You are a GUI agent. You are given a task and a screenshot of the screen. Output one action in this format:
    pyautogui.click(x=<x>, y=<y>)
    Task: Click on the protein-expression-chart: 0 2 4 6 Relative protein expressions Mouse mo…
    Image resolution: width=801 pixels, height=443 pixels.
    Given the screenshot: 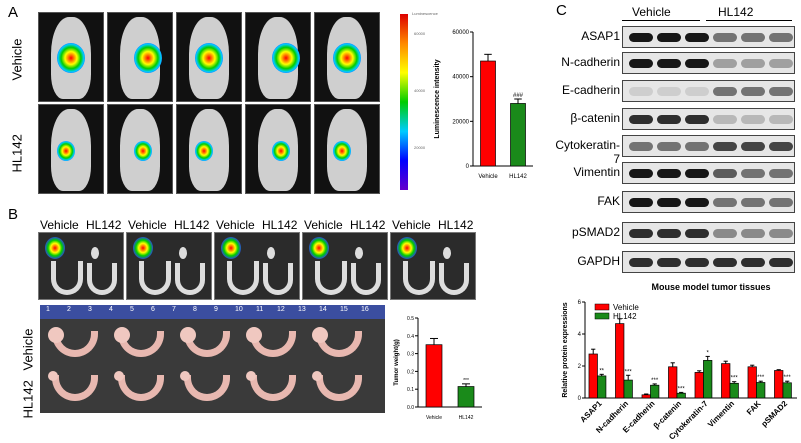 What is the action you would take?
    pyautogui.click(x=679, y=362)
    